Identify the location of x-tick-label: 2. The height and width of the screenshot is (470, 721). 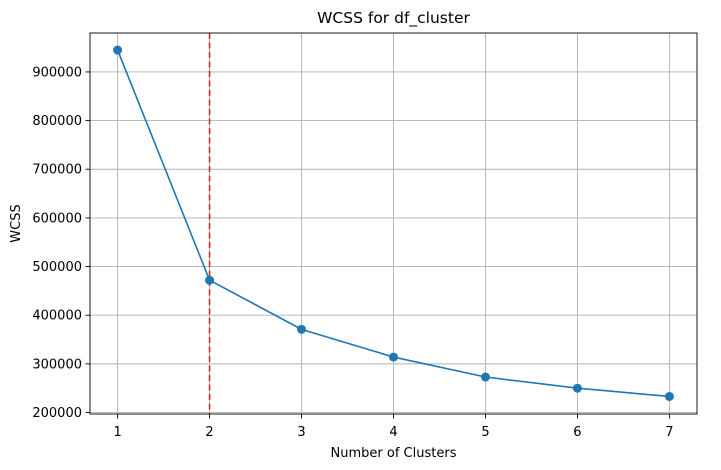
(209, 432).